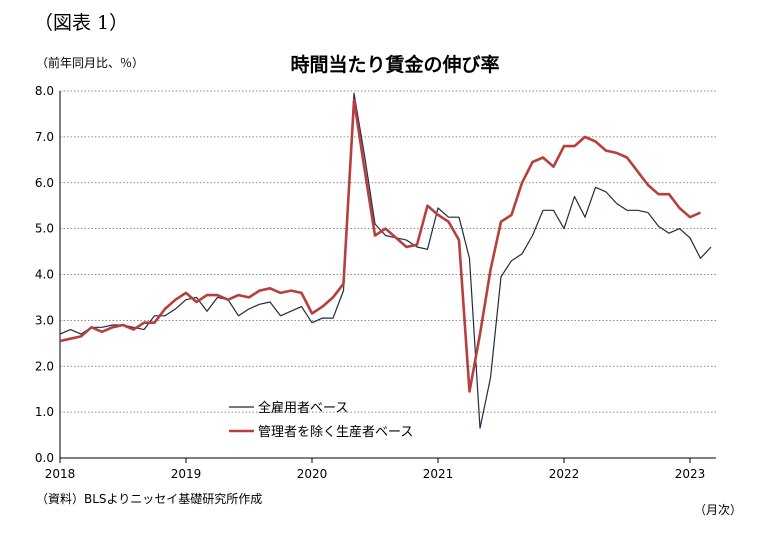 This screenshot has height=543, width=770. What do you see at coordinates (44, 229) in the screenshot?
I see `y-tick-label: 5.0` at bounding box center [44, 229].